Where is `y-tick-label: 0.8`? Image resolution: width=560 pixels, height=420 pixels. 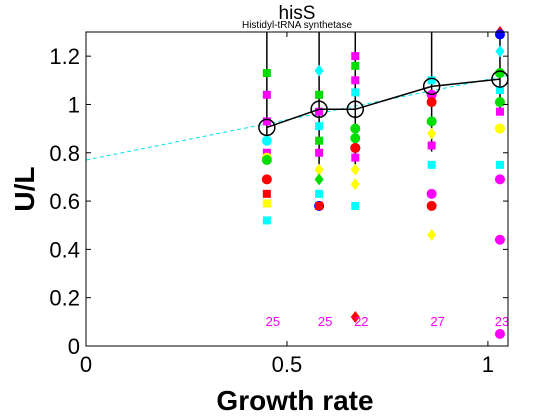 y-tick-label: 0.8 is located at coordinates (64, 153).